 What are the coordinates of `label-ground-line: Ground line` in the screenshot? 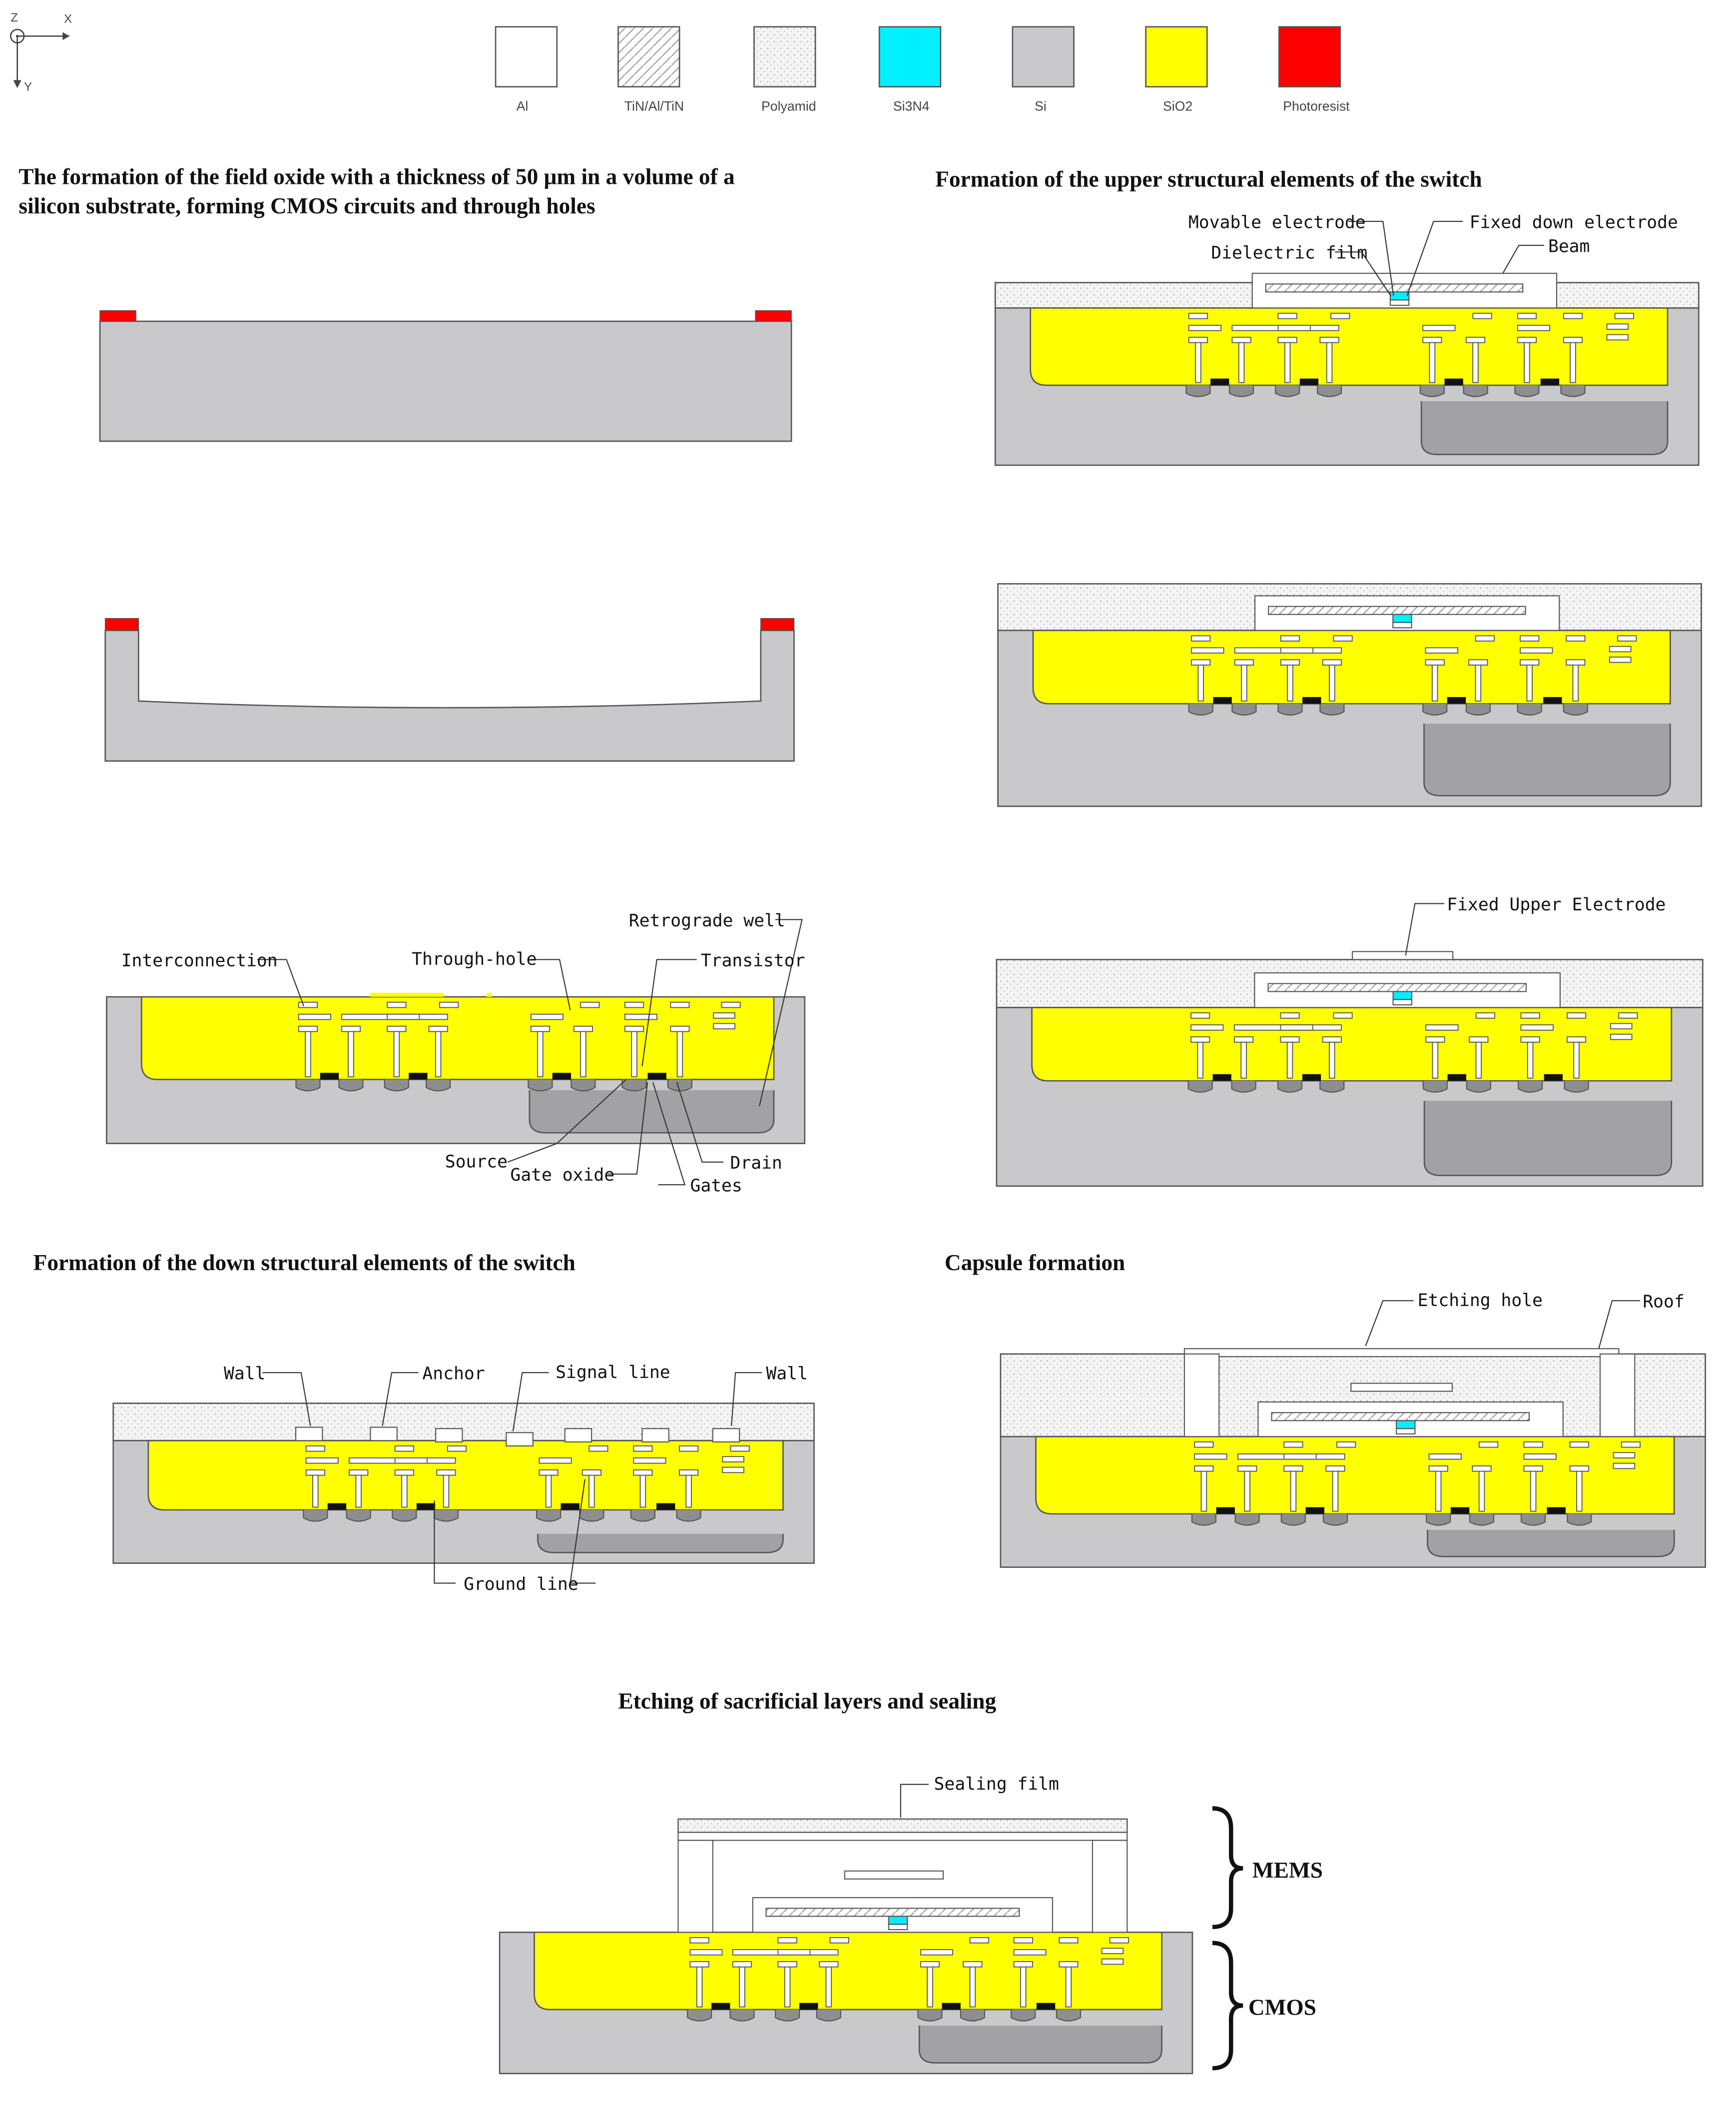 It's located at (521, 1584).